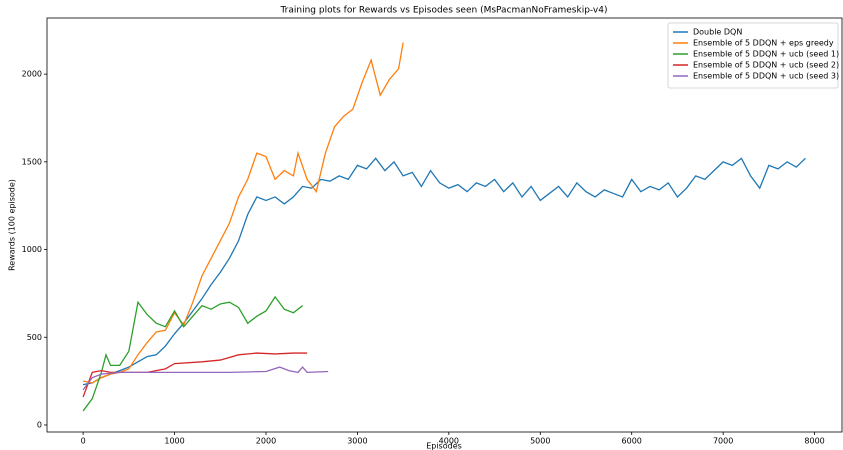 Image resolution: width=843 pixels, height=450 pixels. What do you see at coordinates (32, 249) in the screenshot?
I see `y-tick-label: 1000` at bounding box center [32, 249].